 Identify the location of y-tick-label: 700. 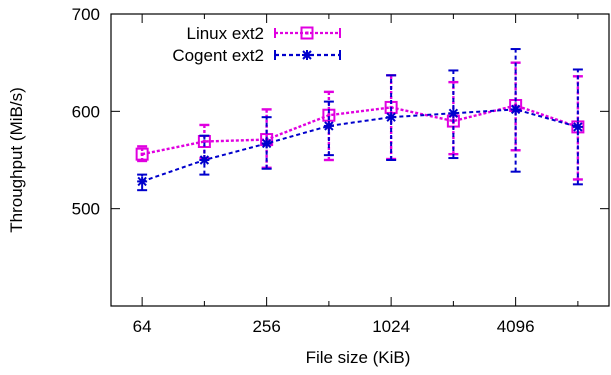
(86, 14).